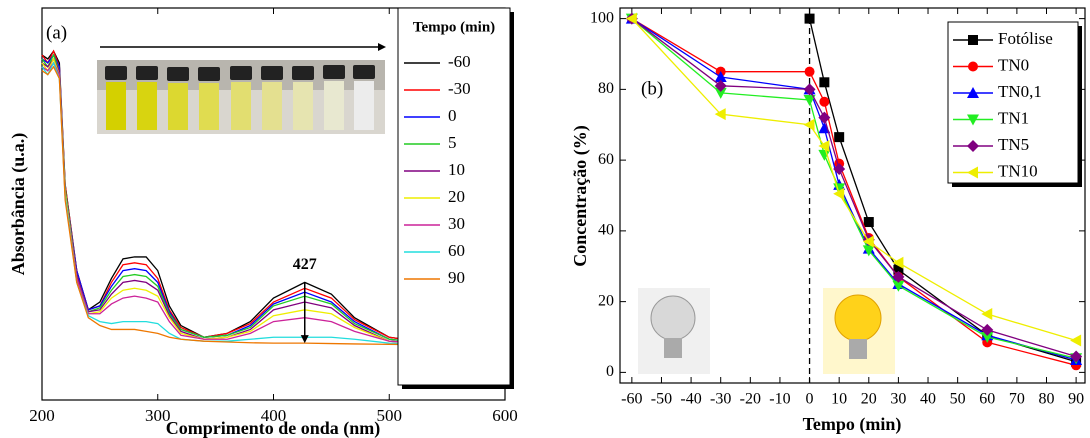 The image size is (1090, 438). Describe the element at coordinates (898, 399) in the screenshot. I see `x-tick-label: 30` at that location.